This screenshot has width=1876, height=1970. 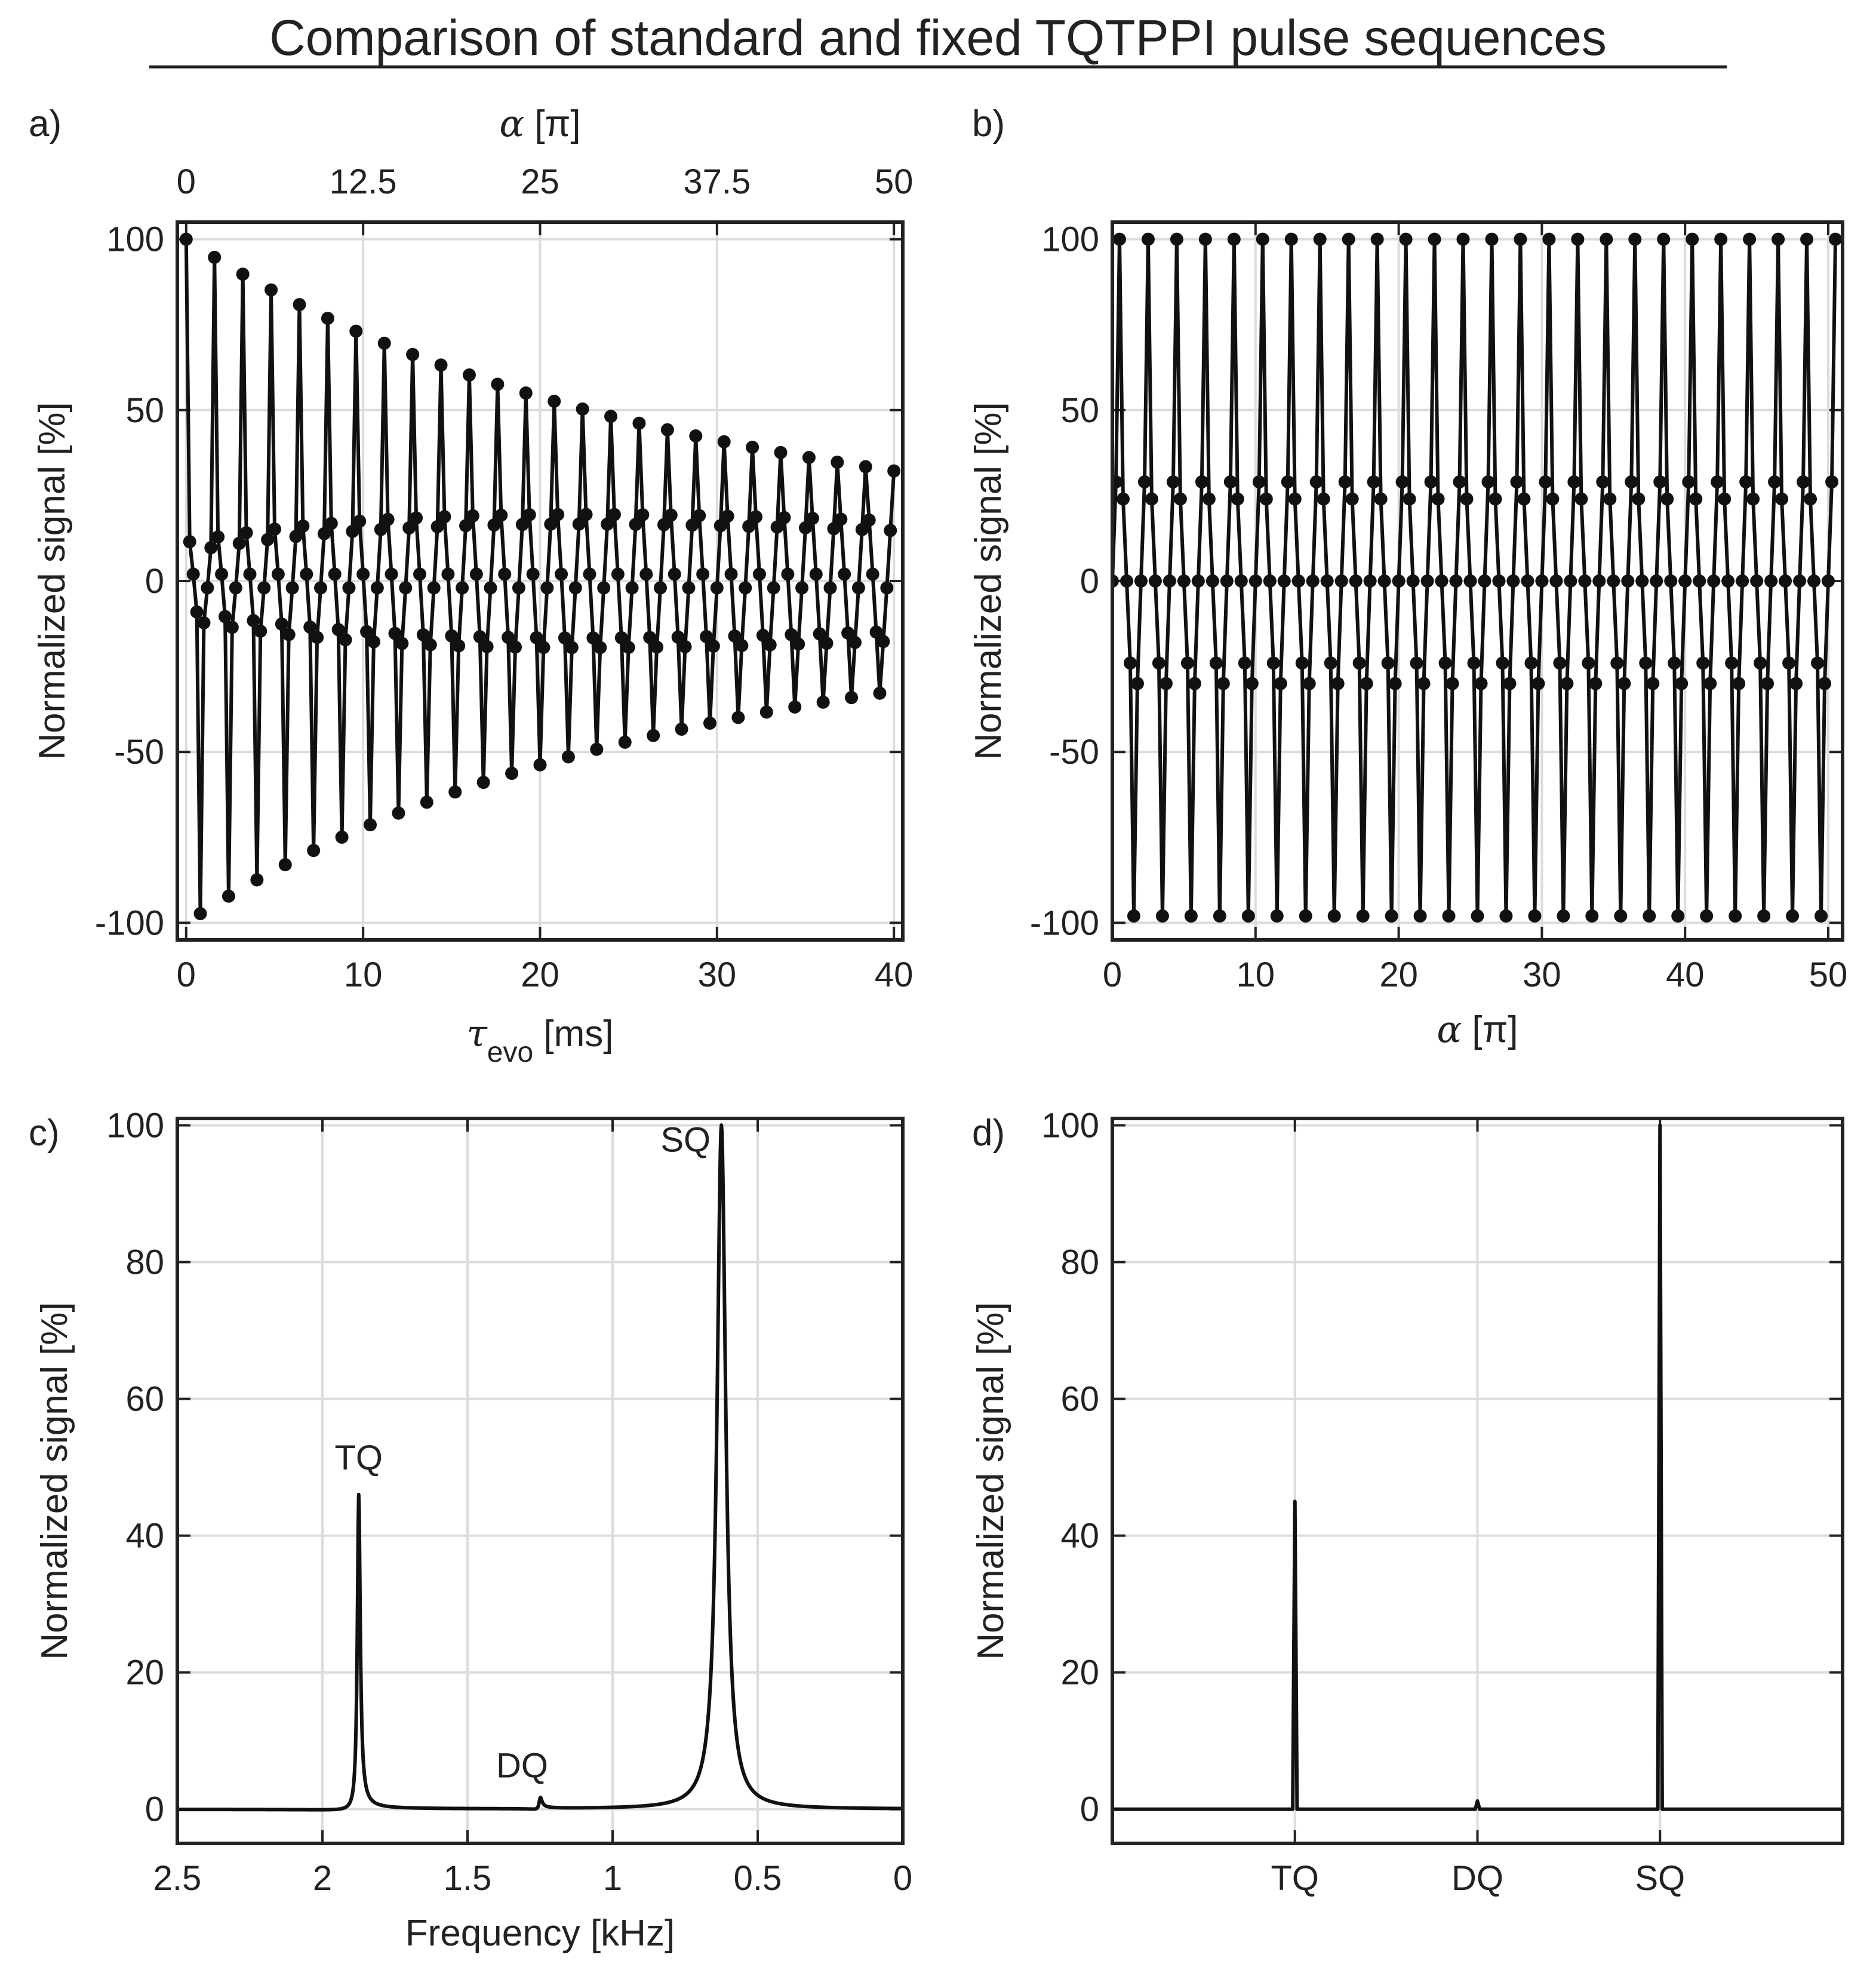 I want to click on y-tick-label: 80, so click(x=1079, y=1262).